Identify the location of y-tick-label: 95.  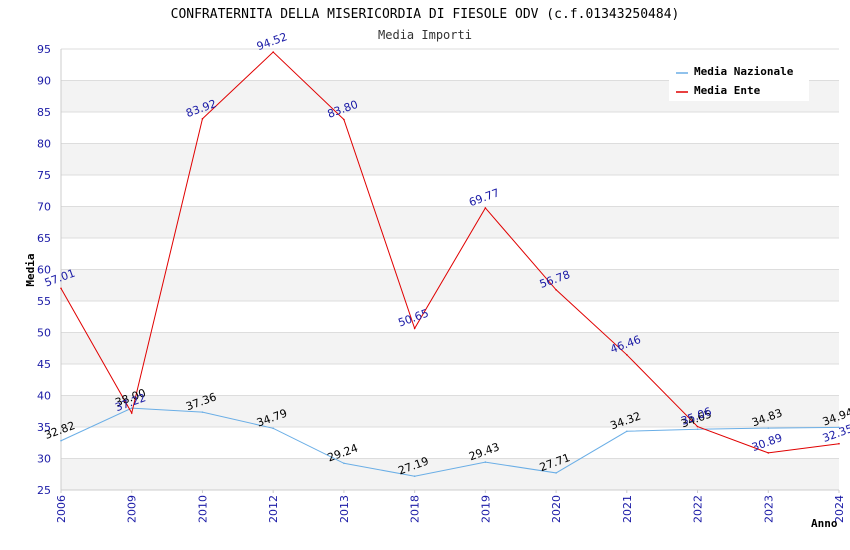
(44, 49).